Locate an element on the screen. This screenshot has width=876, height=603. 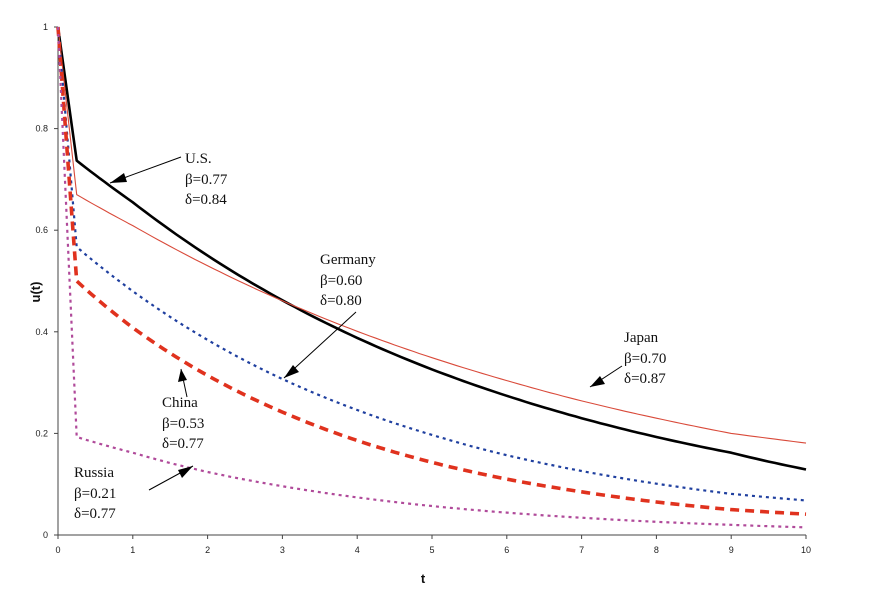
annotation-china-delta: δ=0.77 is located at coordinates (183, 444).